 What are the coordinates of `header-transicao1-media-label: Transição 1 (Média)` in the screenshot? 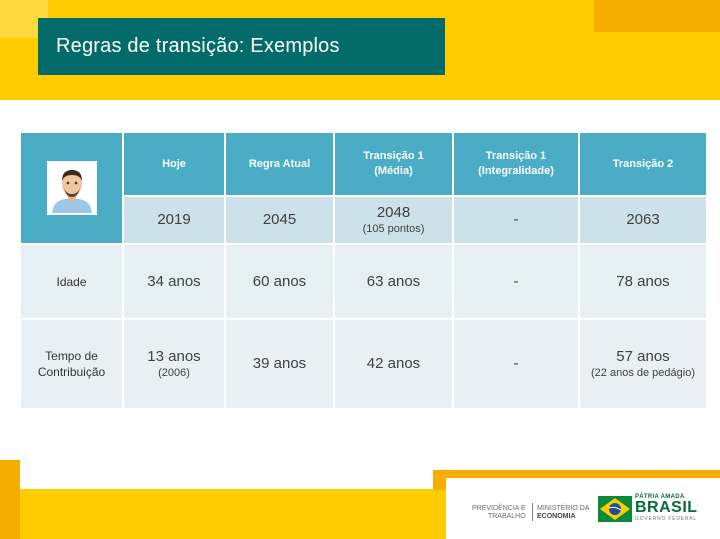 It's located at (393, 163).